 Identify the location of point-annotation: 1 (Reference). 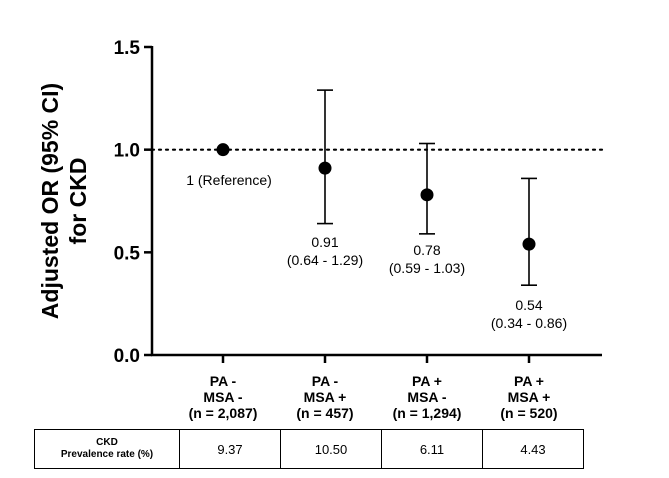
(229, 180).